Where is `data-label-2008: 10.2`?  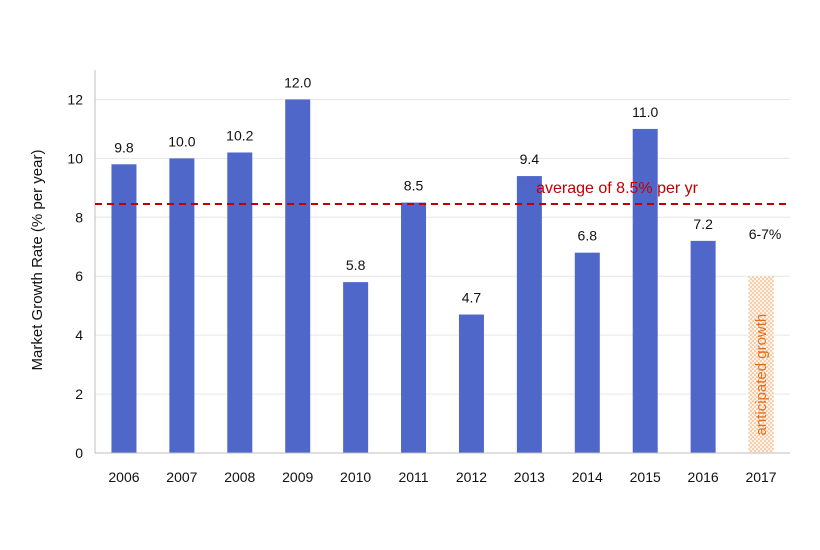 data-label-2008: 10.2 is located at coordinates (239, 135).